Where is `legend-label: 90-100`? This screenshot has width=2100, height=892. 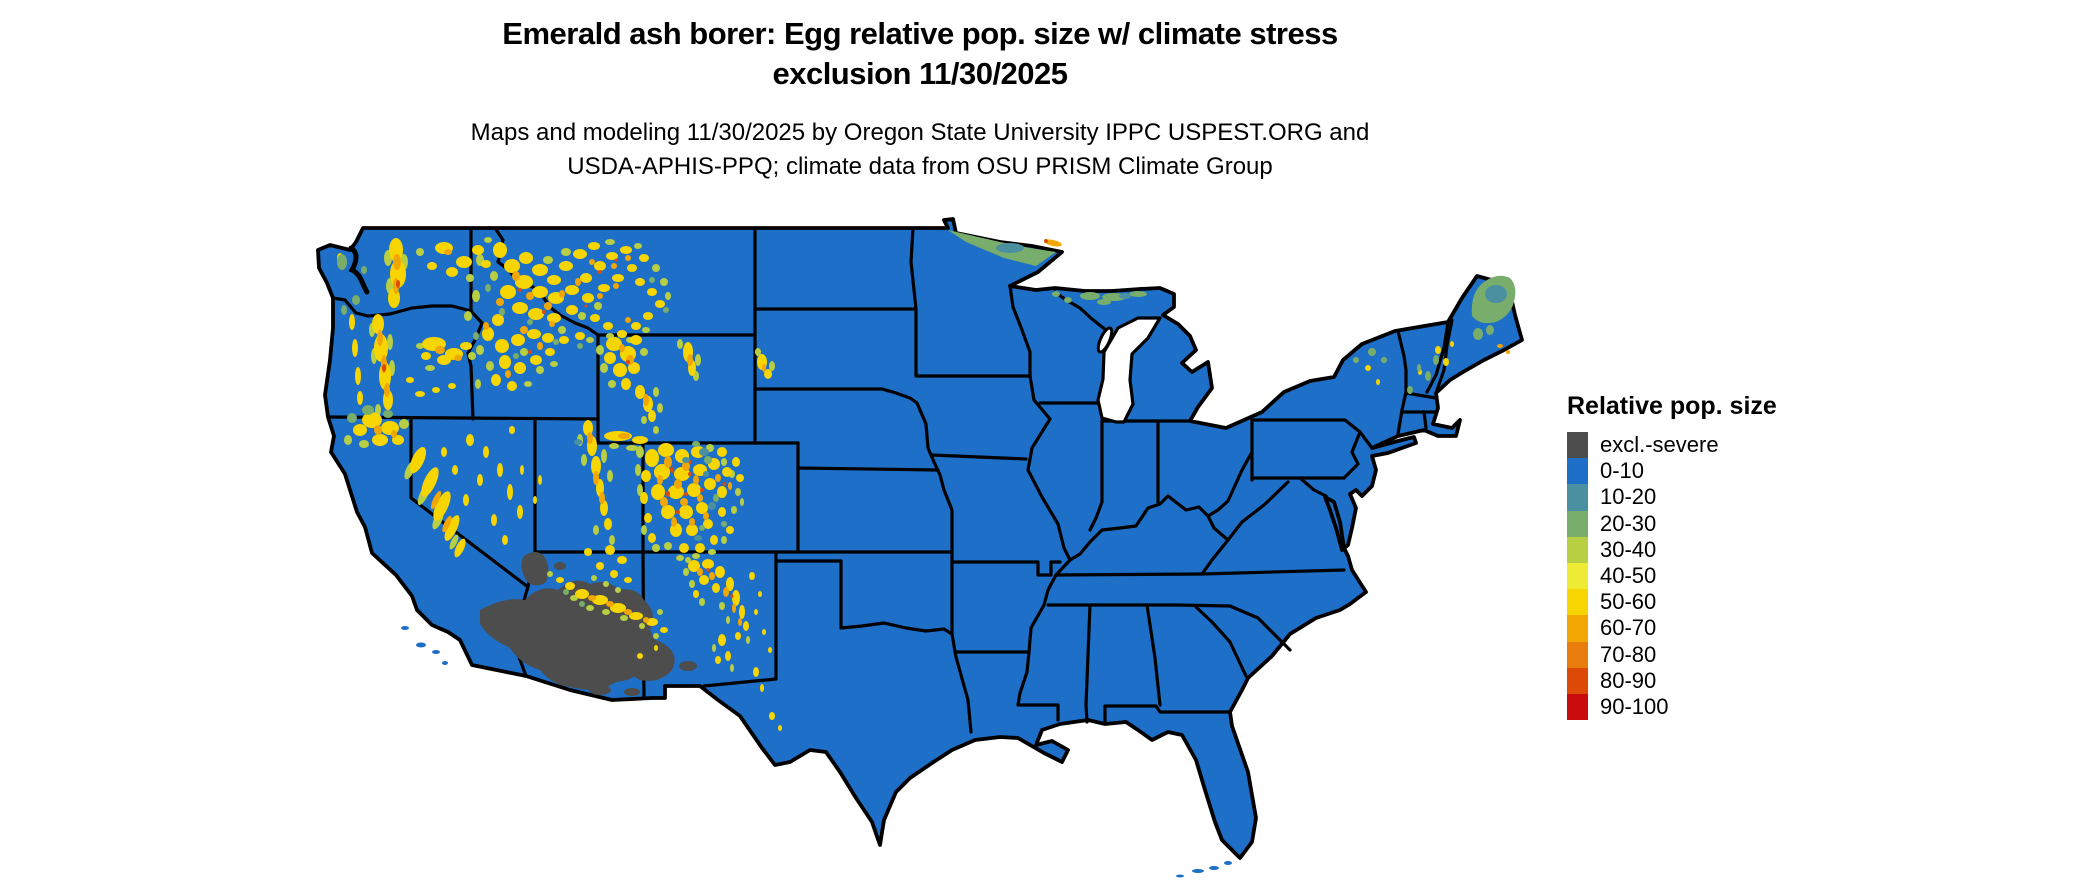 legend-label: 90-100 is located at coordinates (1634, 706).